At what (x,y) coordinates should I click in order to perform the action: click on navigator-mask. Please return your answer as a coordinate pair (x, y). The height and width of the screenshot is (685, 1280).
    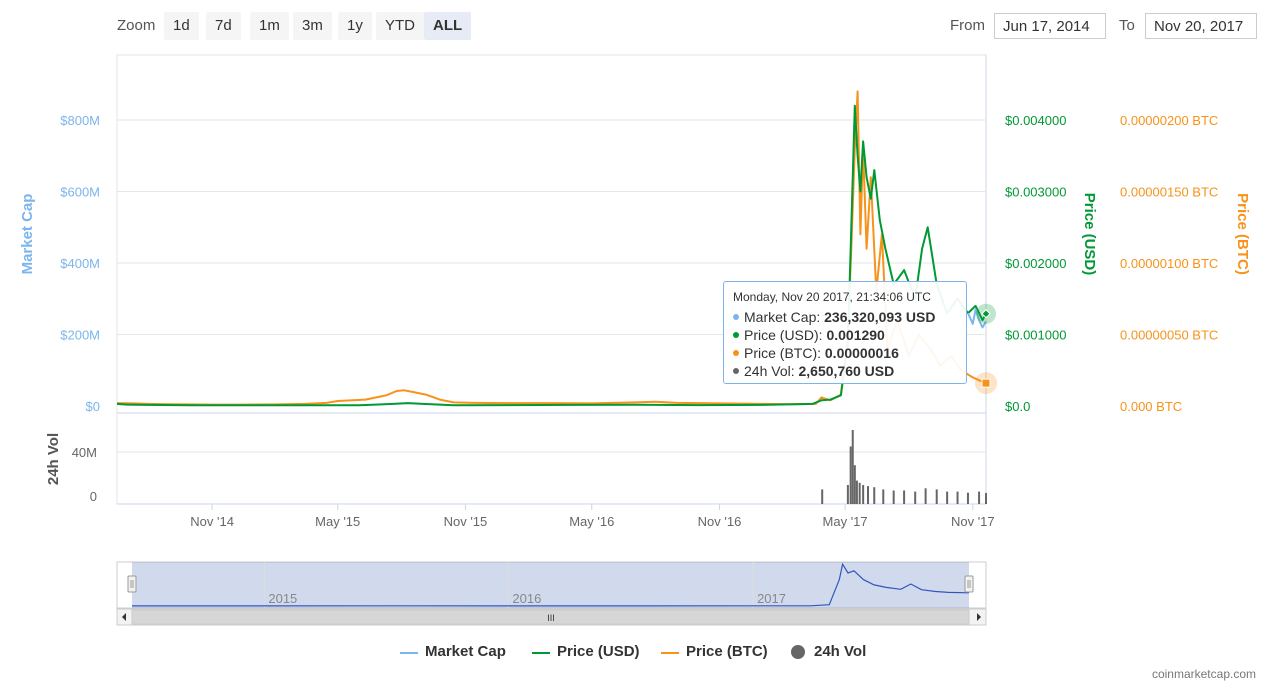
    Looking at the image, I should click on (550, 585).